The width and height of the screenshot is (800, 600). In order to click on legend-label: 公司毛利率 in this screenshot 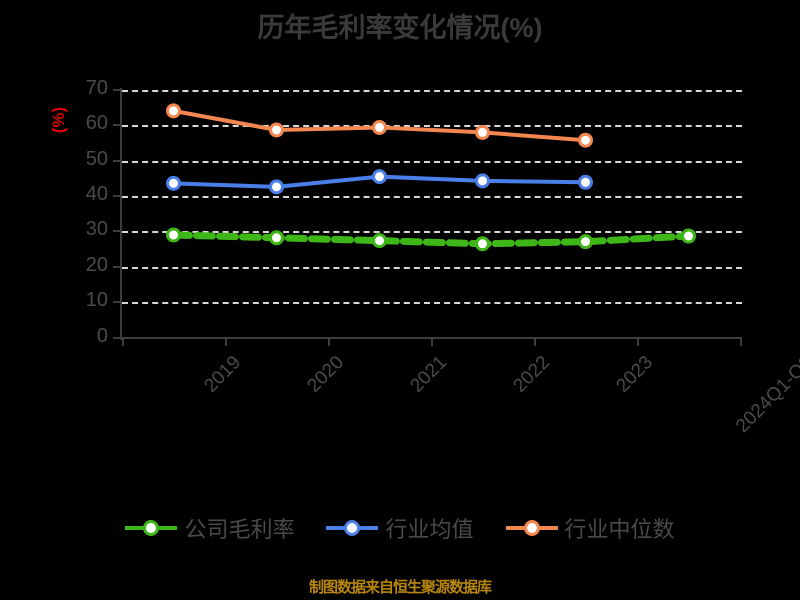, I will do `click(239, 529)`.